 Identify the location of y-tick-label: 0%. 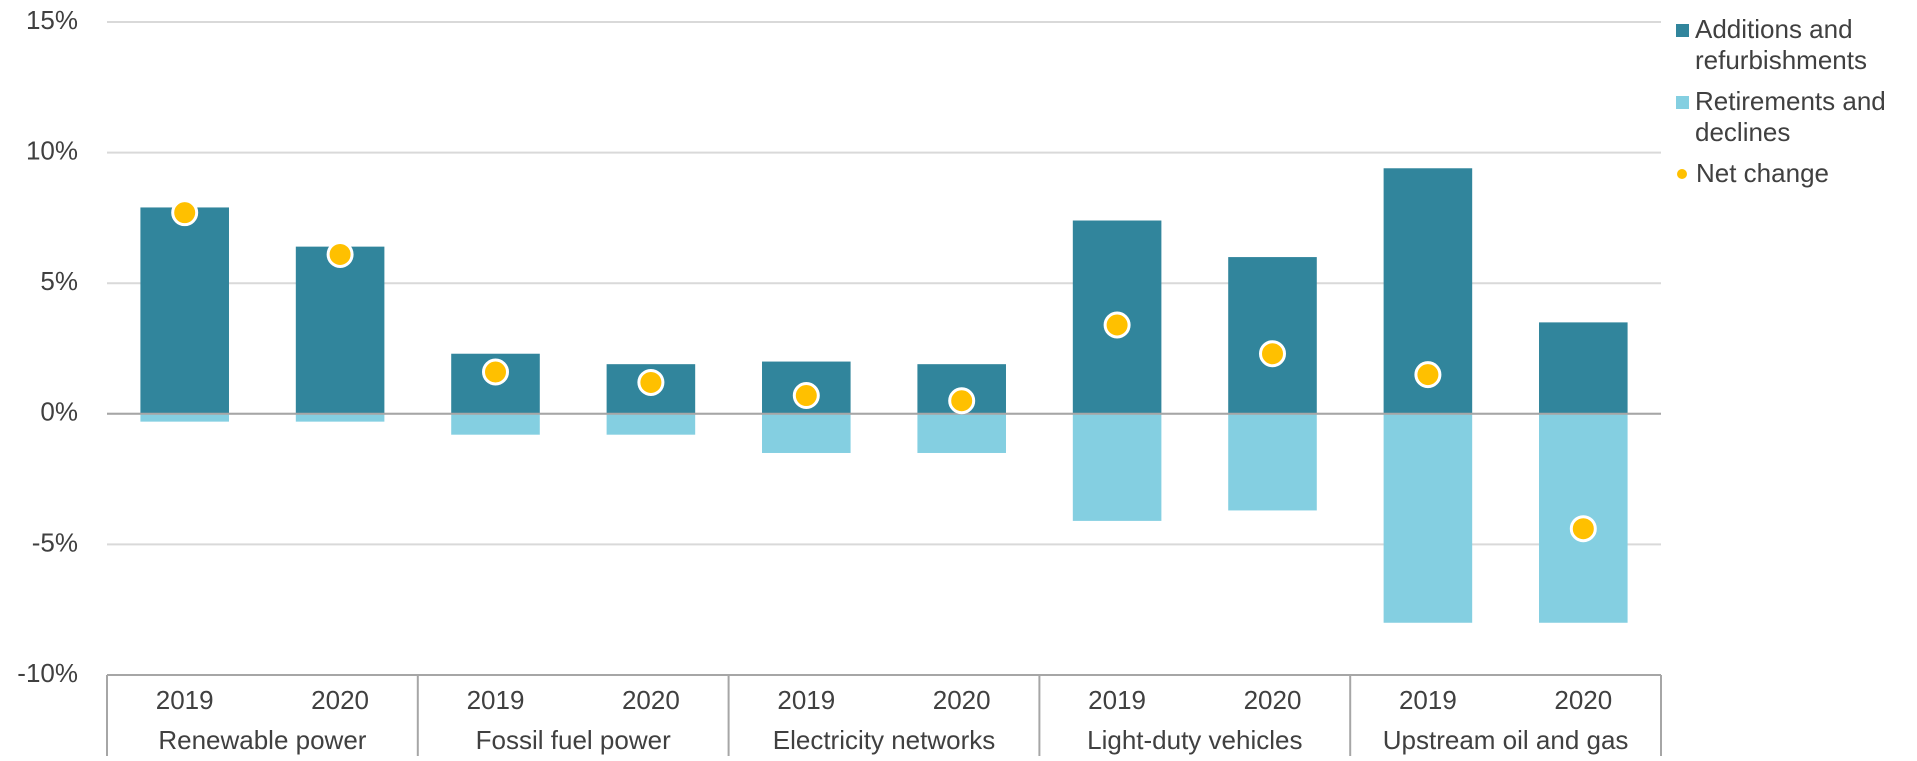
(59, 412).